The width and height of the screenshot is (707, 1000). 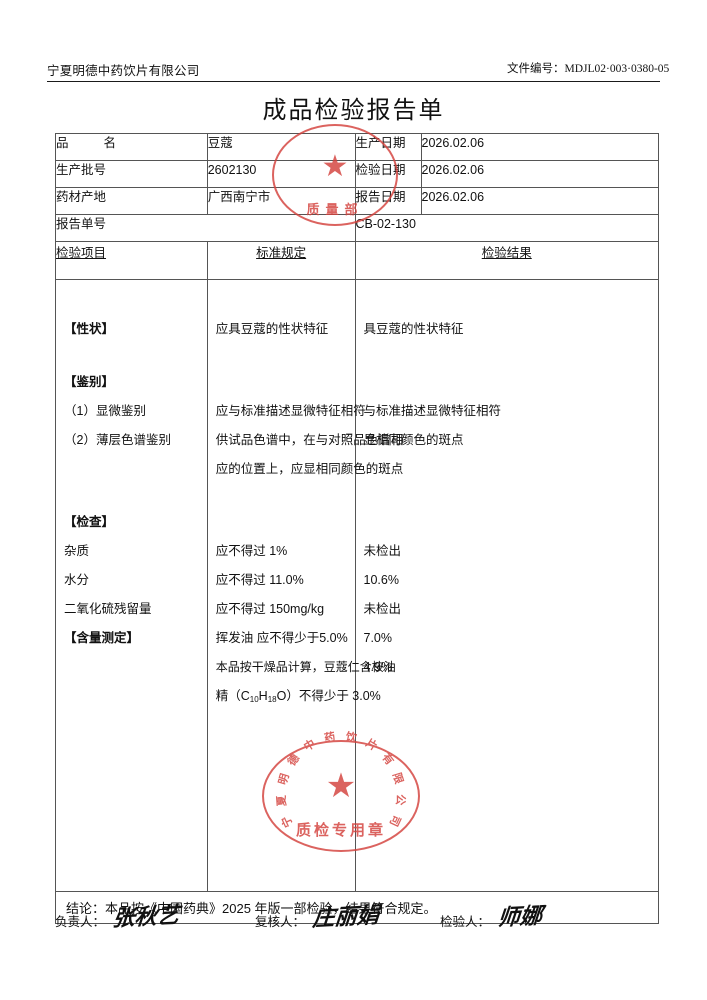 What do you see at coordinates (108, 609) in the screenshot?
I see `inspection-row-2-item: 二氧化硫残留量` at bounding box center [108, 609].